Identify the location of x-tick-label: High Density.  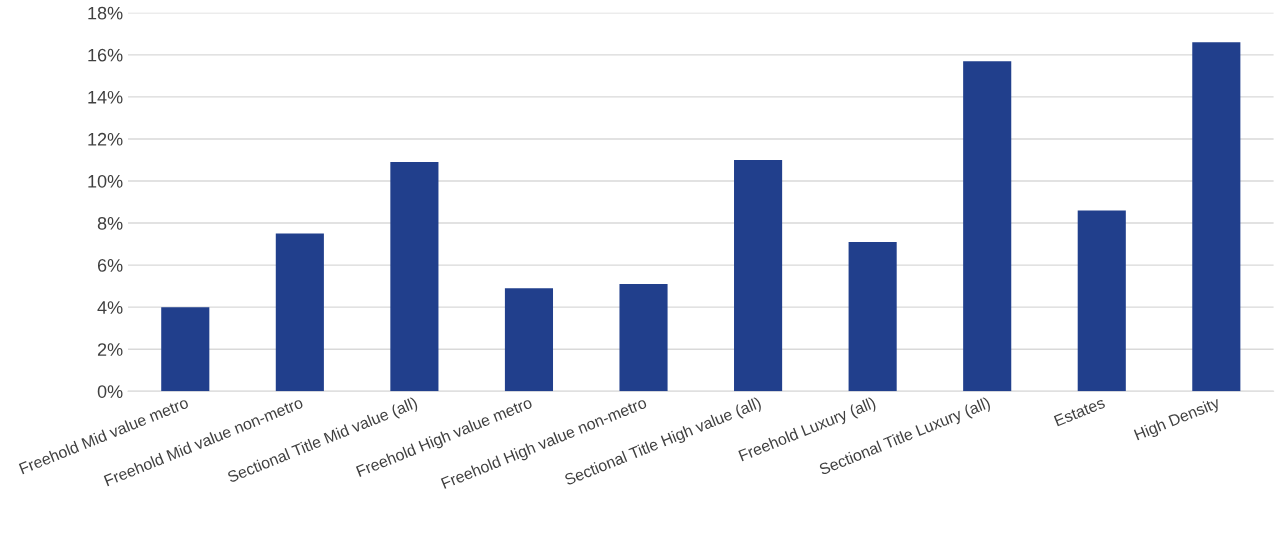
(1177, 420).